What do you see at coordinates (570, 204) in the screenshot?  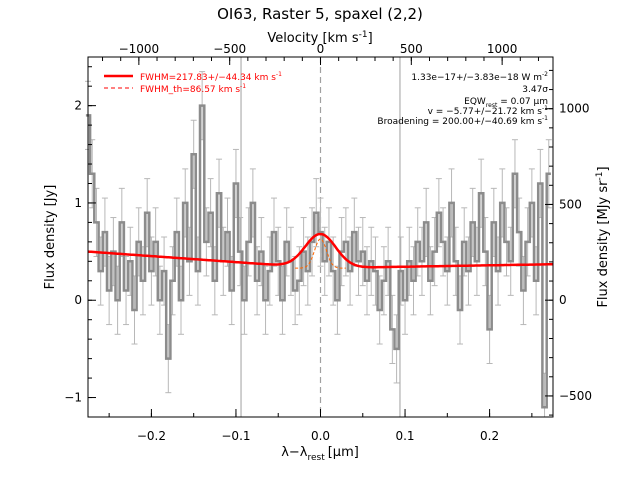 I see `right-tick-label: 500` at bounding box center [570, 204].